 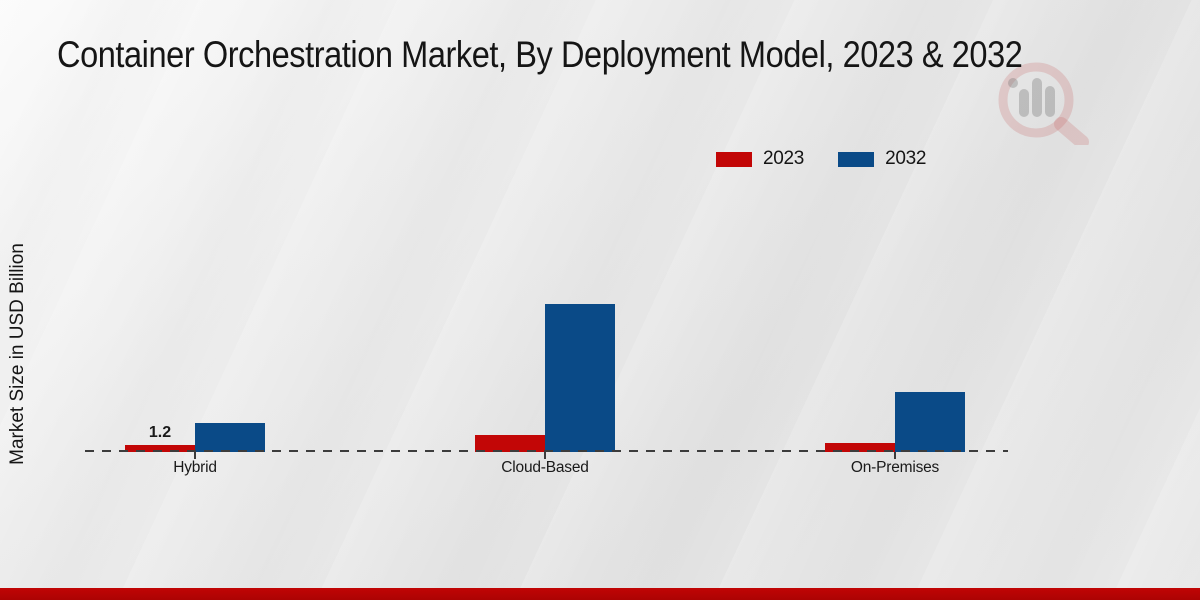 What do you see at coordinates (1043, 103) in the screenshot?
I see `magnifier-bar-chart-logo-icon` at bounding box center [1043, 103].